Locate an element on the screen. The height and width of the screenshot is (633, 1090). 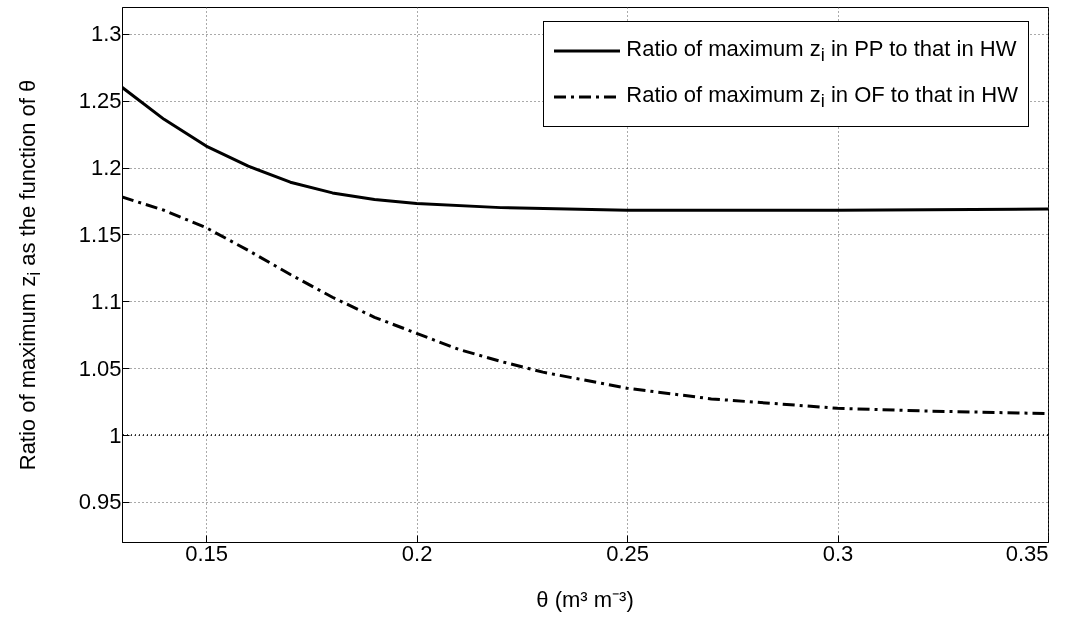
y-tick-label: 0.95 is located at coordinates (100, 502).